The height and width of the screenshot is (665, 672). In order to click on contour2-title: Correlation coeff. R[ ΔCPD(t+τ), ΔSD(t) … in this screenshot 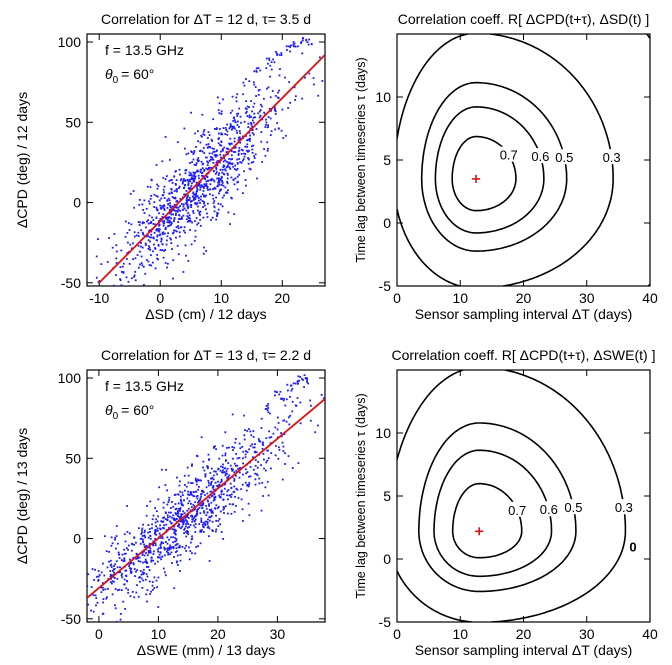, I will do `click(524, 19)`.